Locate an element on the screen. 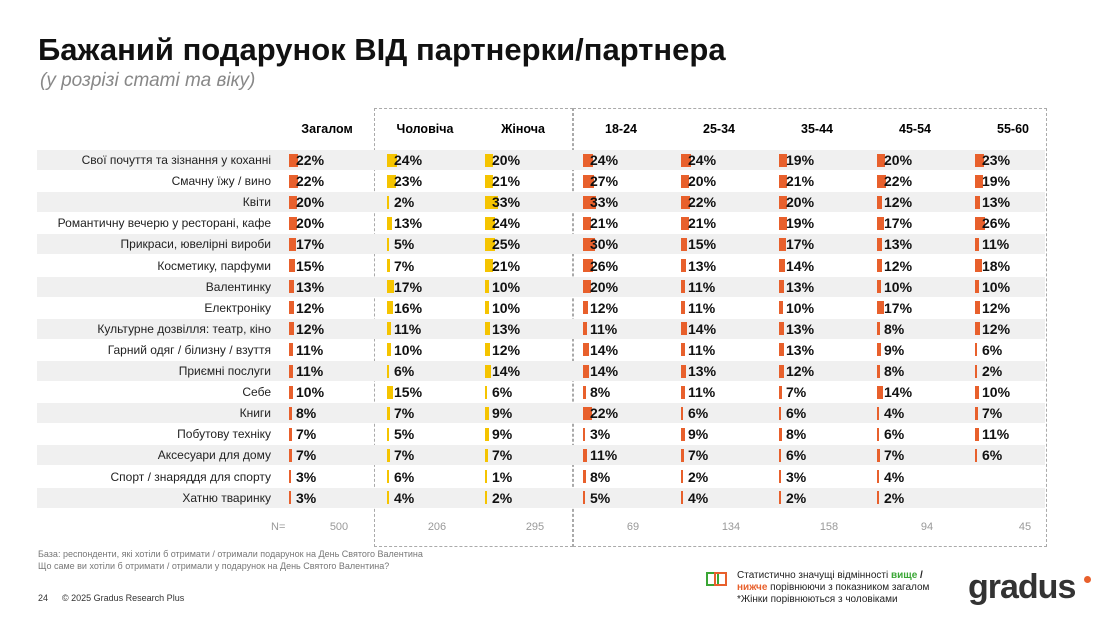 Image resolution: width=1120 pixels, height=619 pixels. legend-icon is located at coordinates (716, 579).